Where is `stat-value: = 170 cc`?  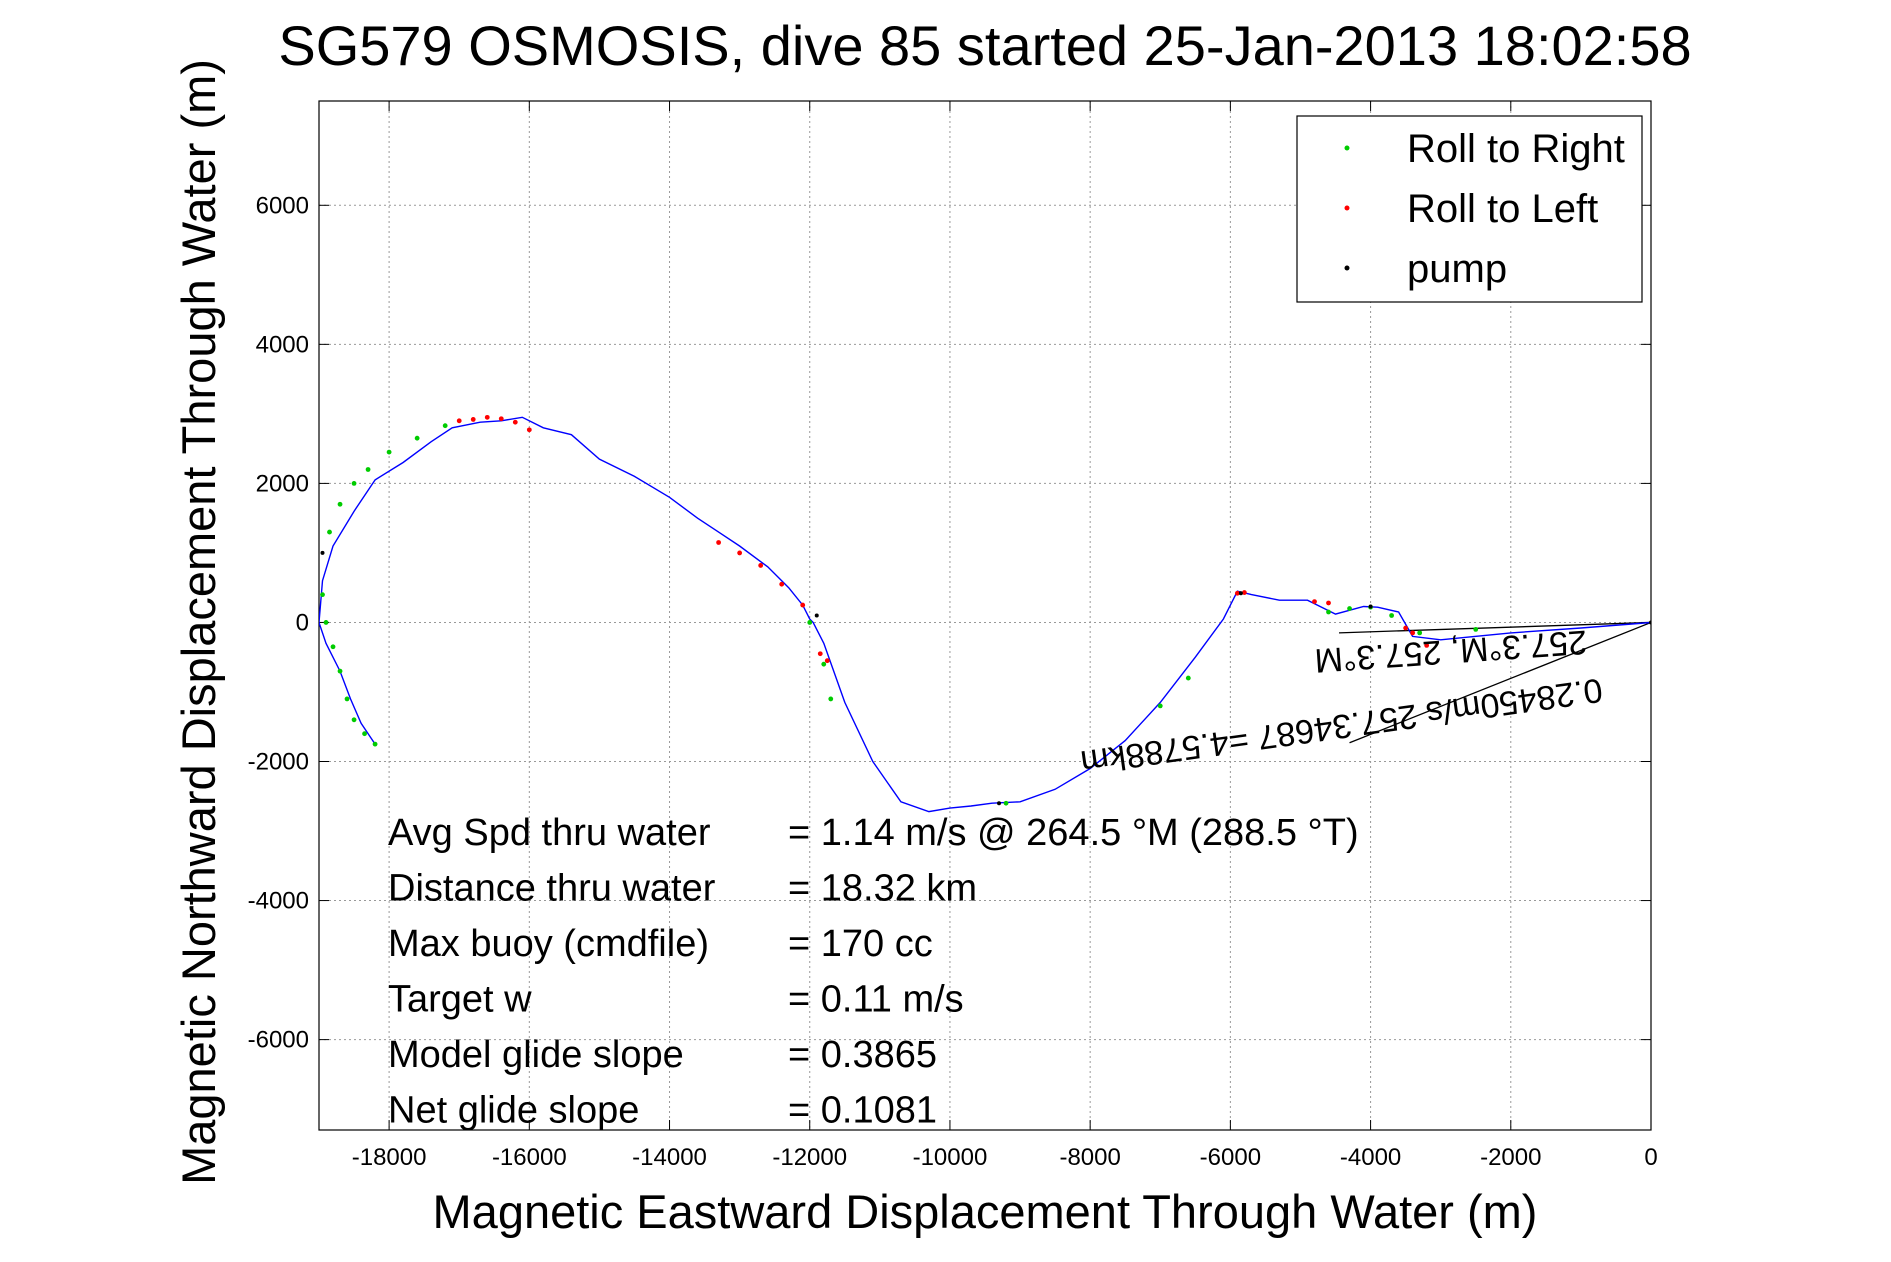 stat-value: = 170 cc is located at coordinates (860, 944).